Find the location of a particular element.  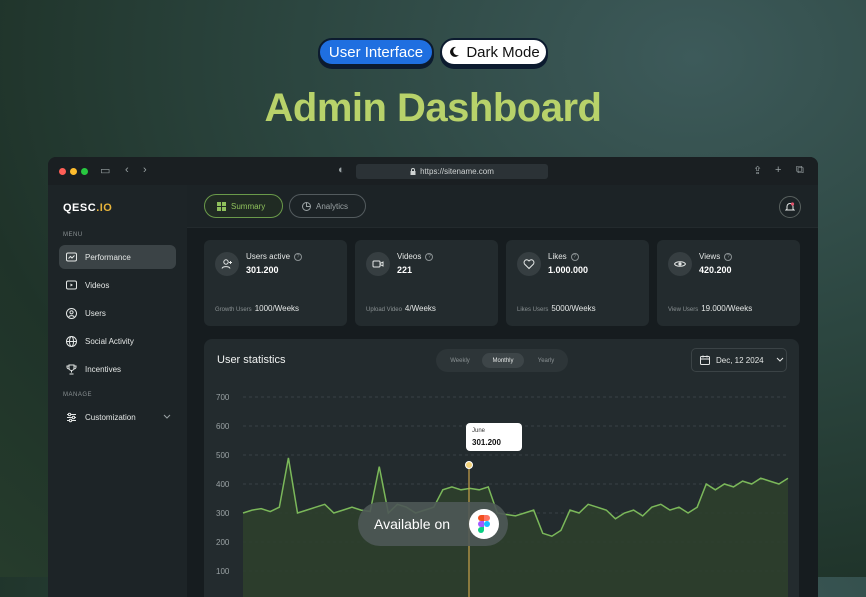

card-footer: Upload Video 4/Weeks is located at coordinates (401, 308).